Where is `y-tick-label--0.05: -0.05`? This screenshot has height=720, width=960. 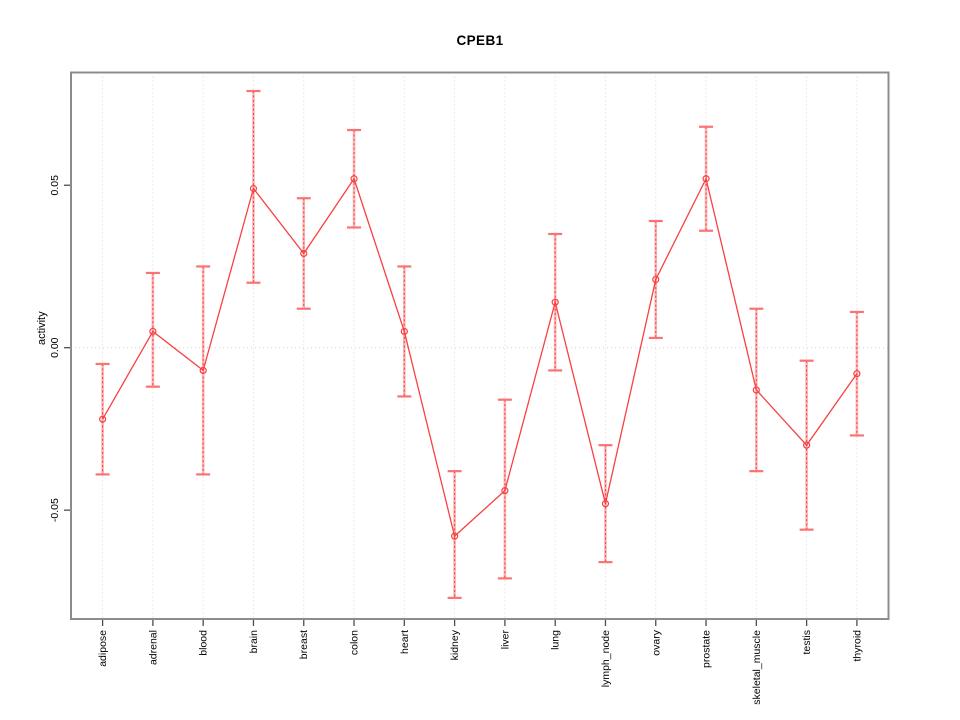
y-tick-label--0.05: -0.05 is located at coordinates (55, 510).